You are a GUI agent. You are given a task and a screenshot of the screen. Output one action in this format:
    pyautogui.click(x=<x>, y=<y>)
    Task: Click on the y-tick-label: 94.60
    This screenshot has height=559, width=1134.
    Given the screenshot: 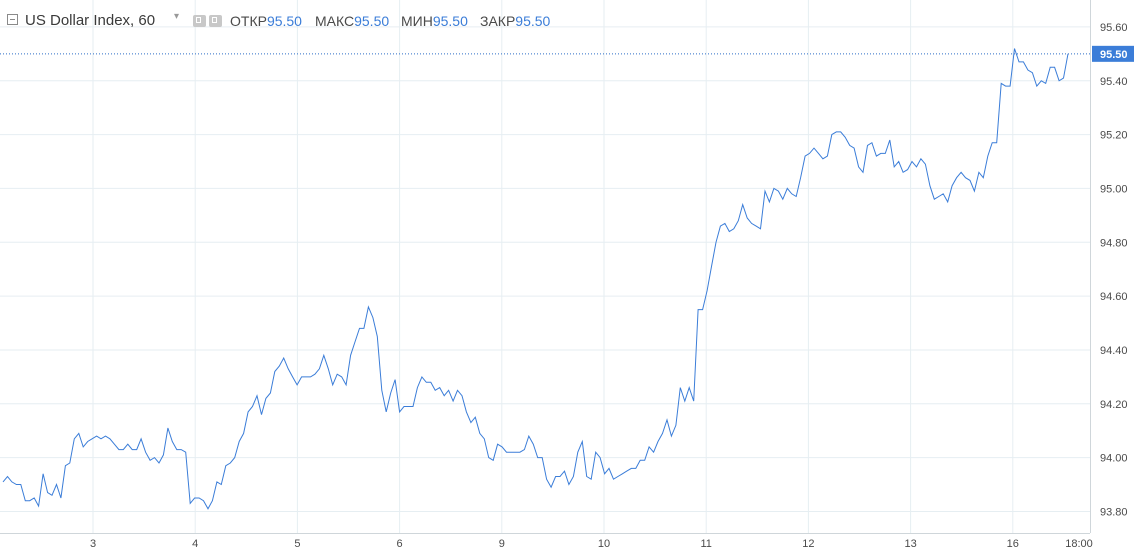 What is the action you would take?
    pyautogui.click(x=1114, y=297)
    